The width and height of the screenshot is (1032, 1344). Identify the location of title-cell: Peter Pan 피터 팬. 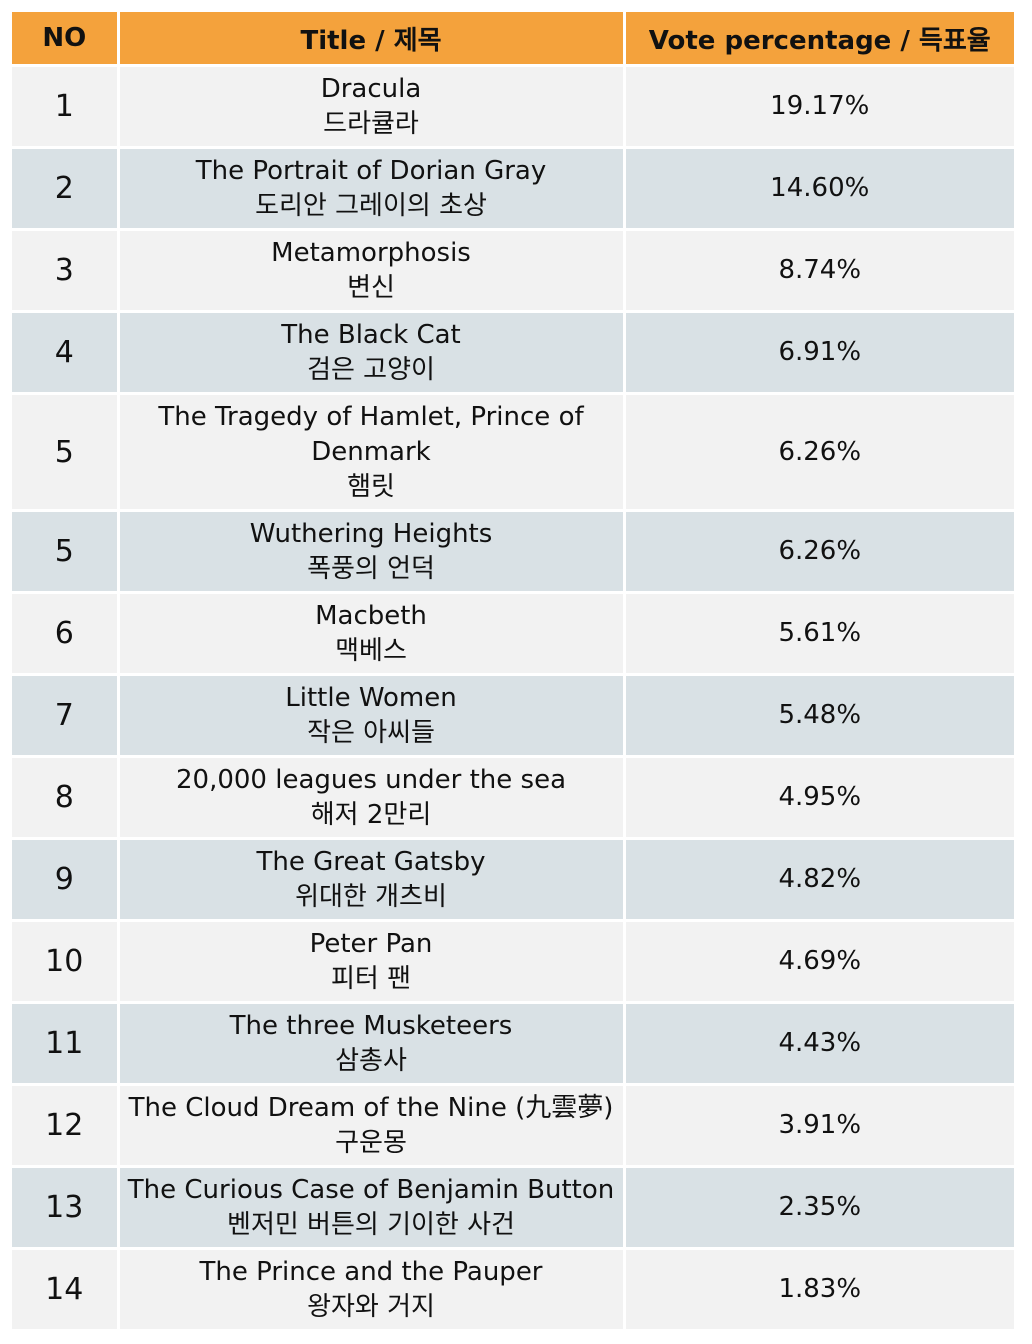
(372, 961).